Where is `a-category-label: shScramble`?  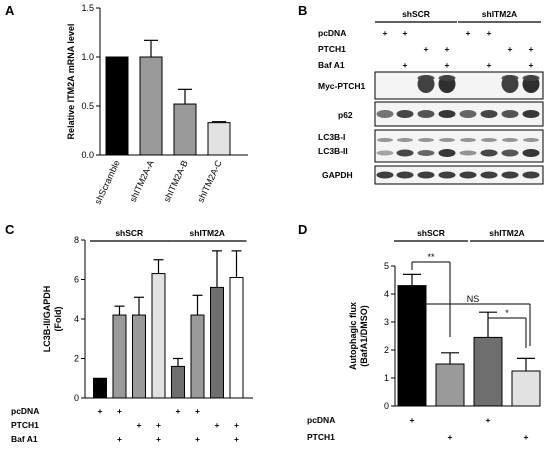 a-category-label: shScramble is located at coordinates (107, 182).